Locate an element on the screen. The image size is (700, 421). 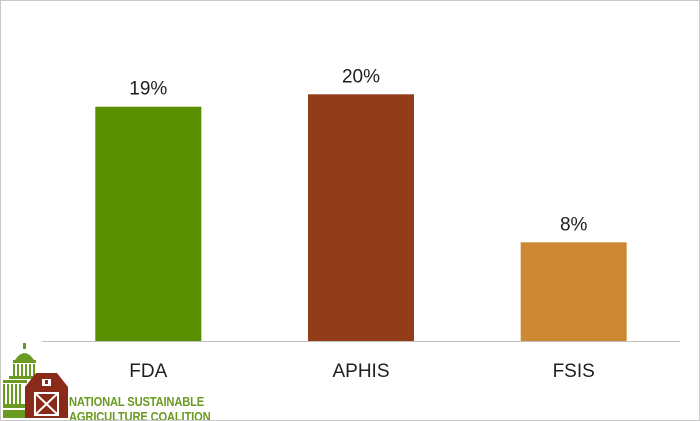
bar-aphis is located at coordinates (361, 217).